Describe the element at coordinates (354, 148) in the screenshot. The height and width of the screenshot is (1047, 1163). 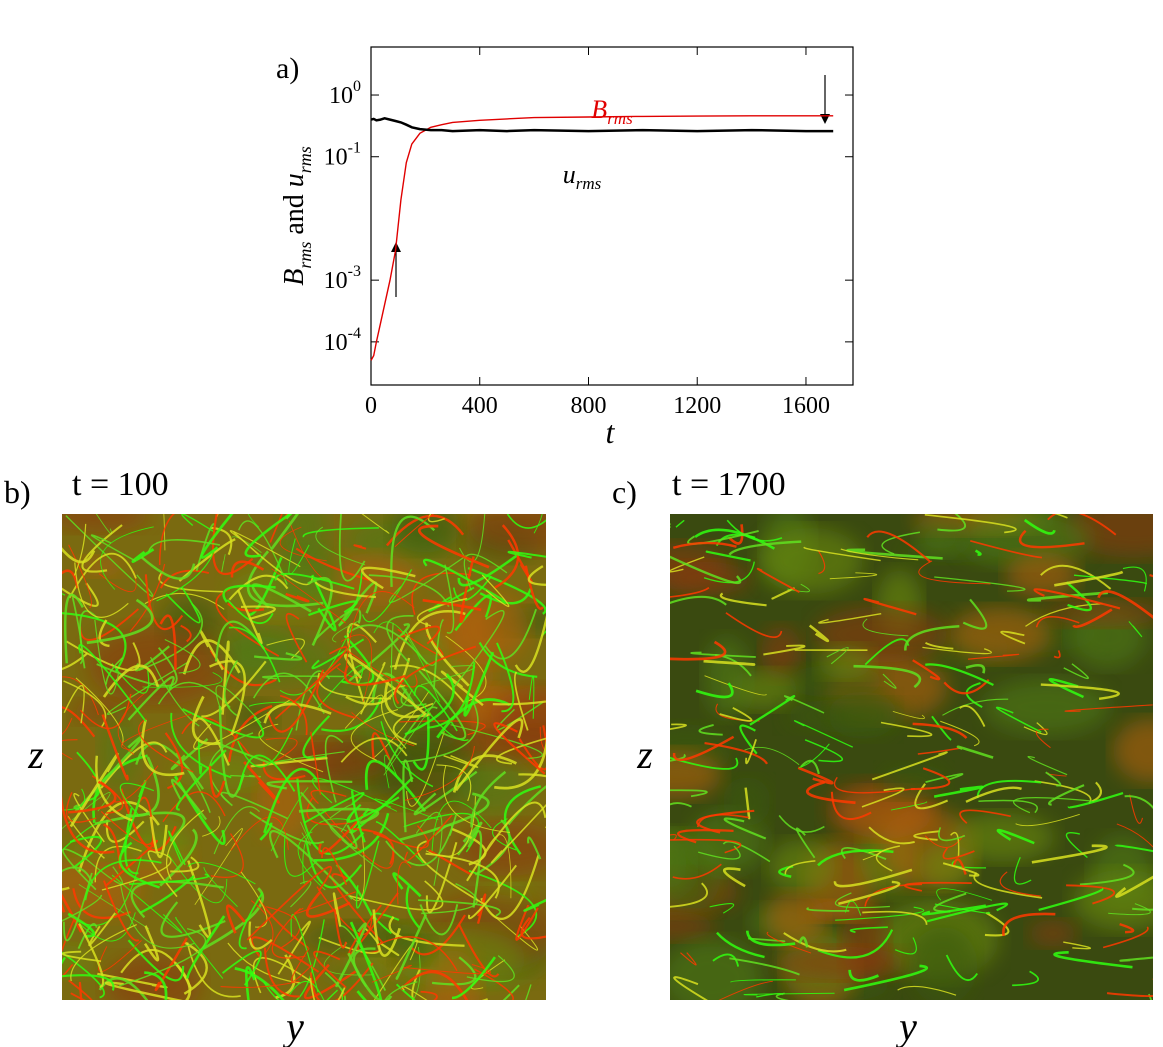
I see `y-tick-exponent: -1` at that location.